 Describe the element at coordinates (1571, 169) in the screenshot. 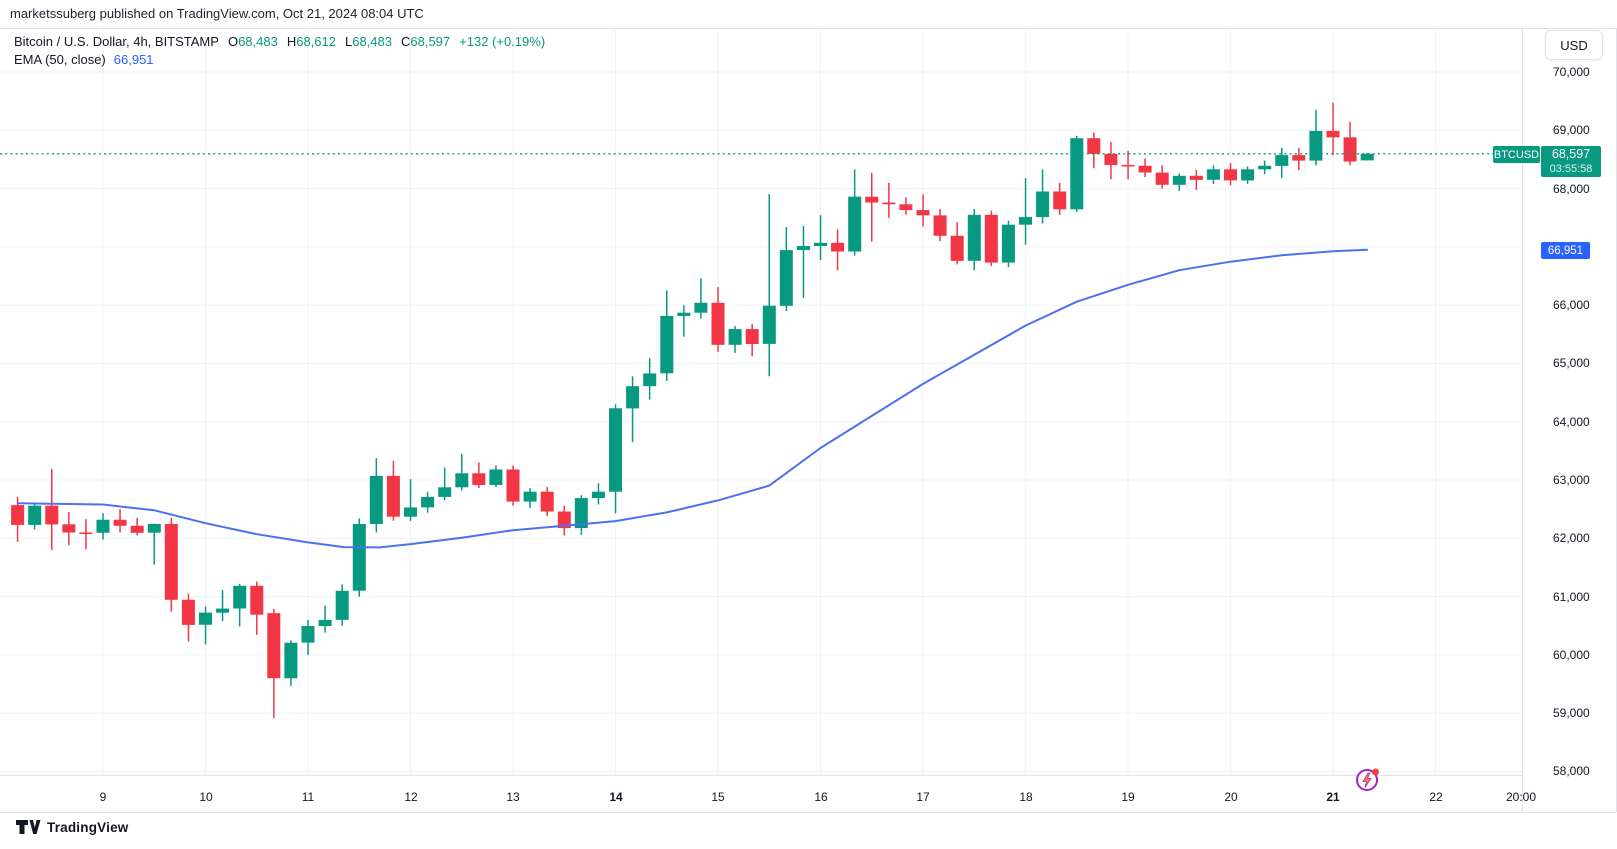

I see `bar-countdown: 03:55:58` at that location.